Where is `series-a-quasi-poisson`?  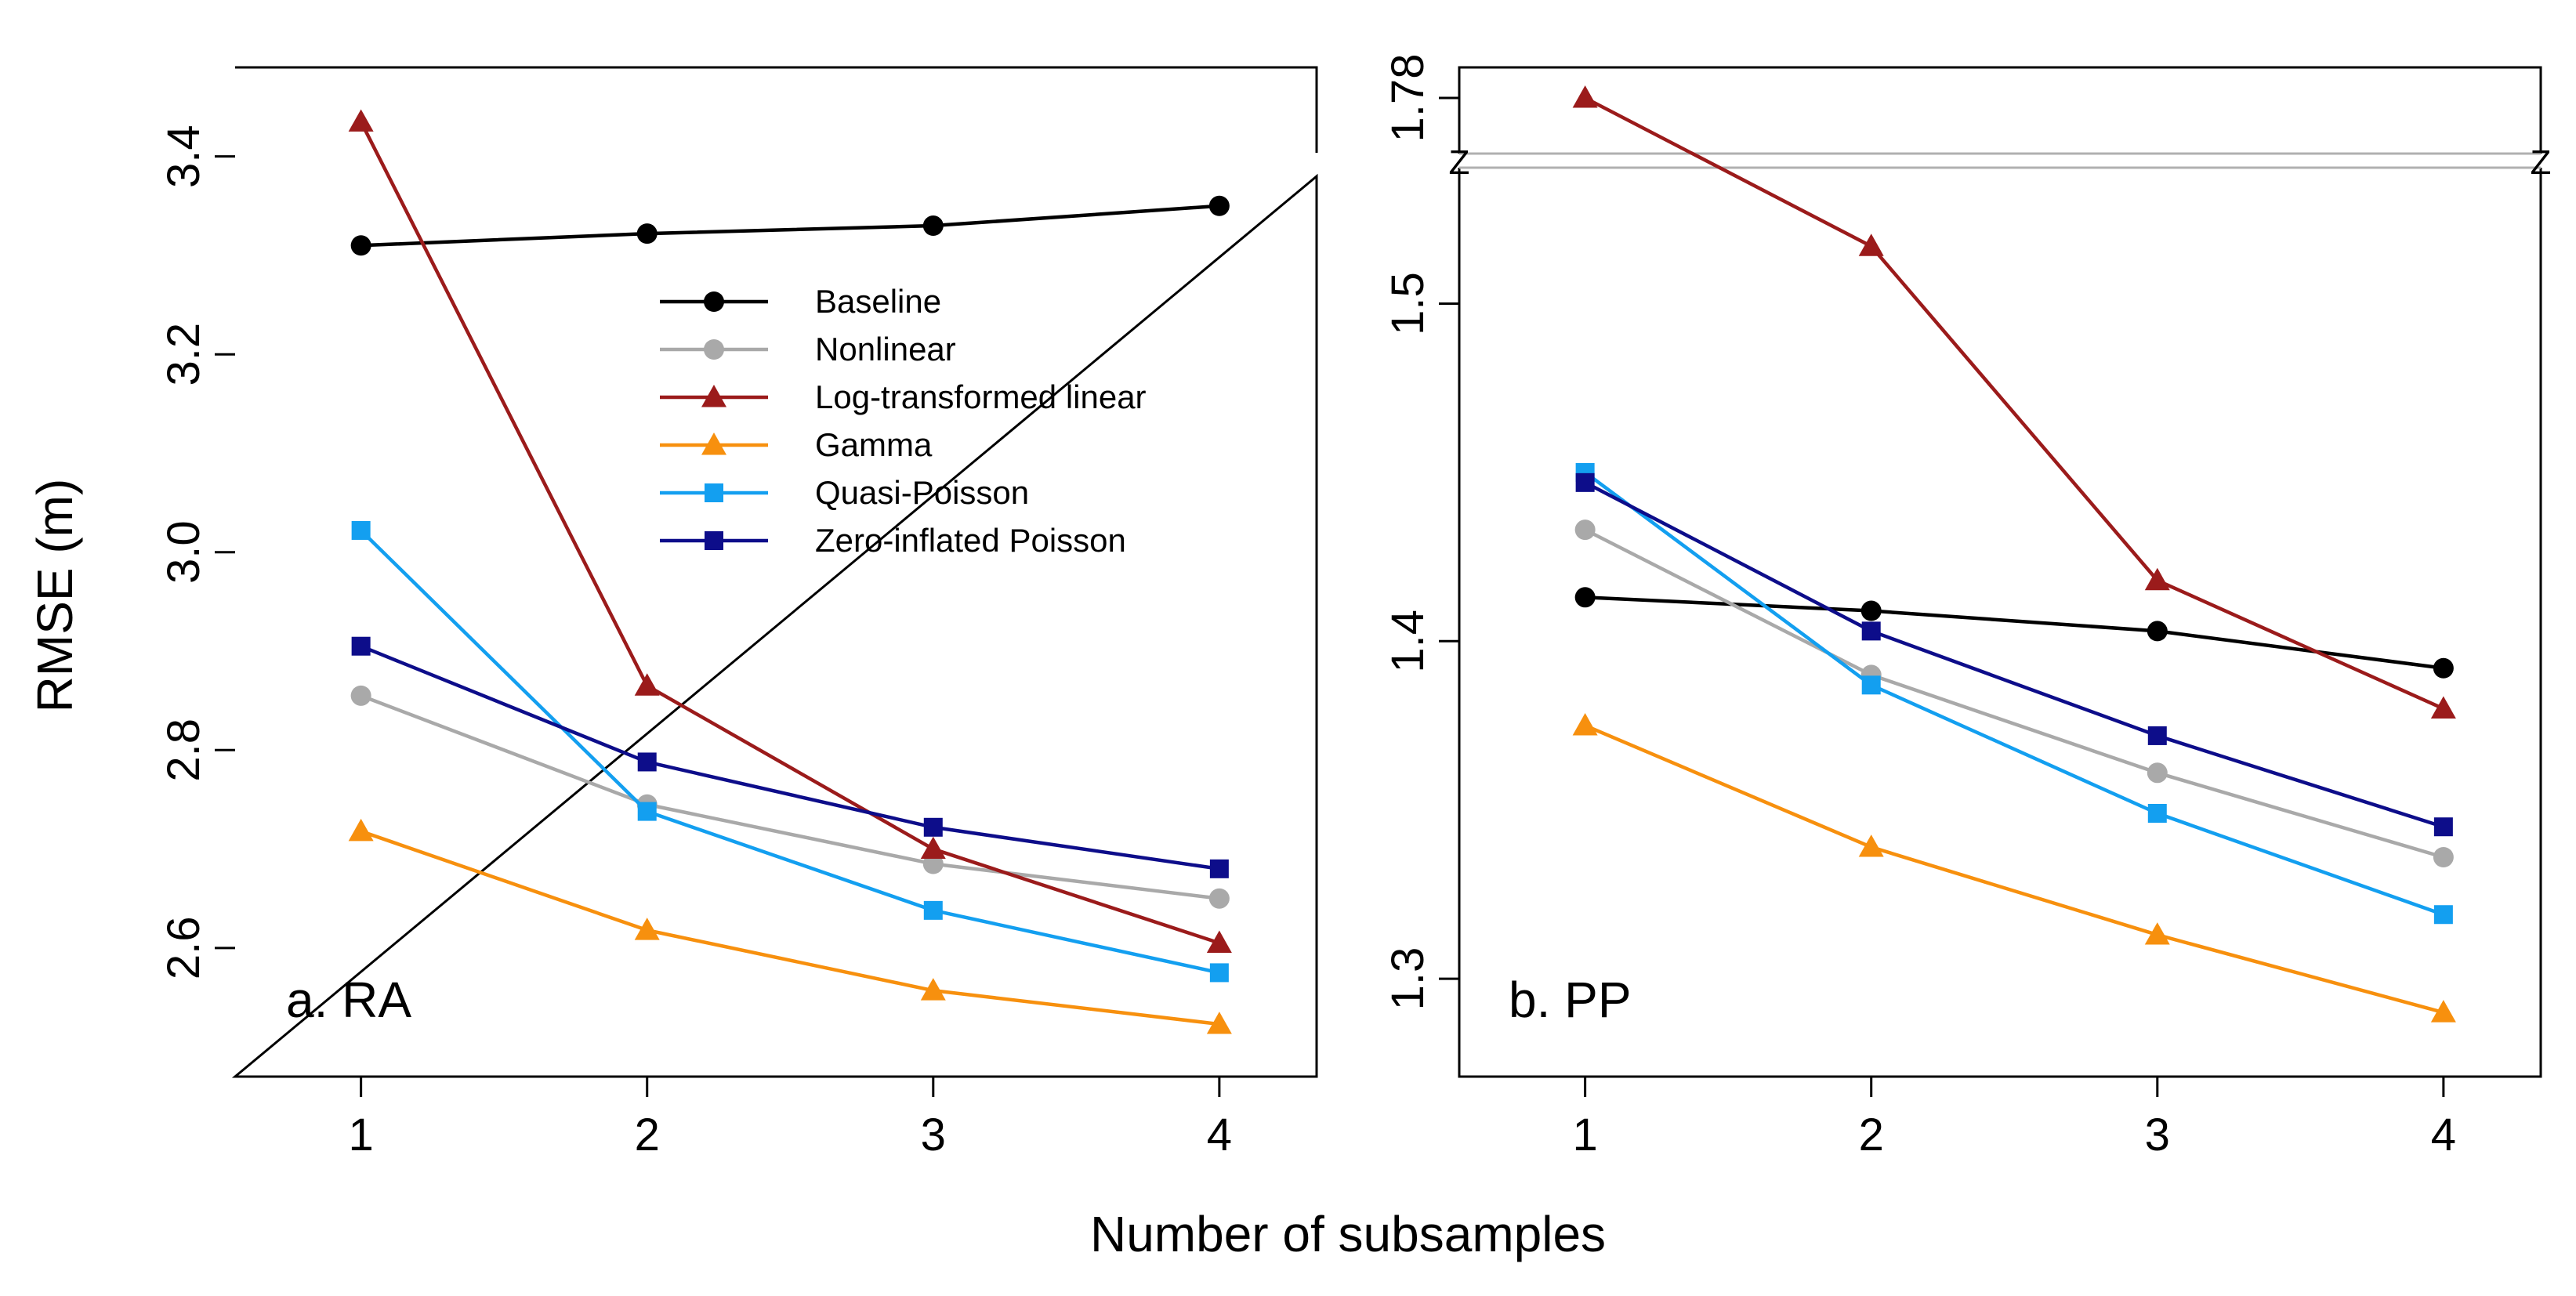 series-a-quasi-poisson is located at coordinates (790, 752).